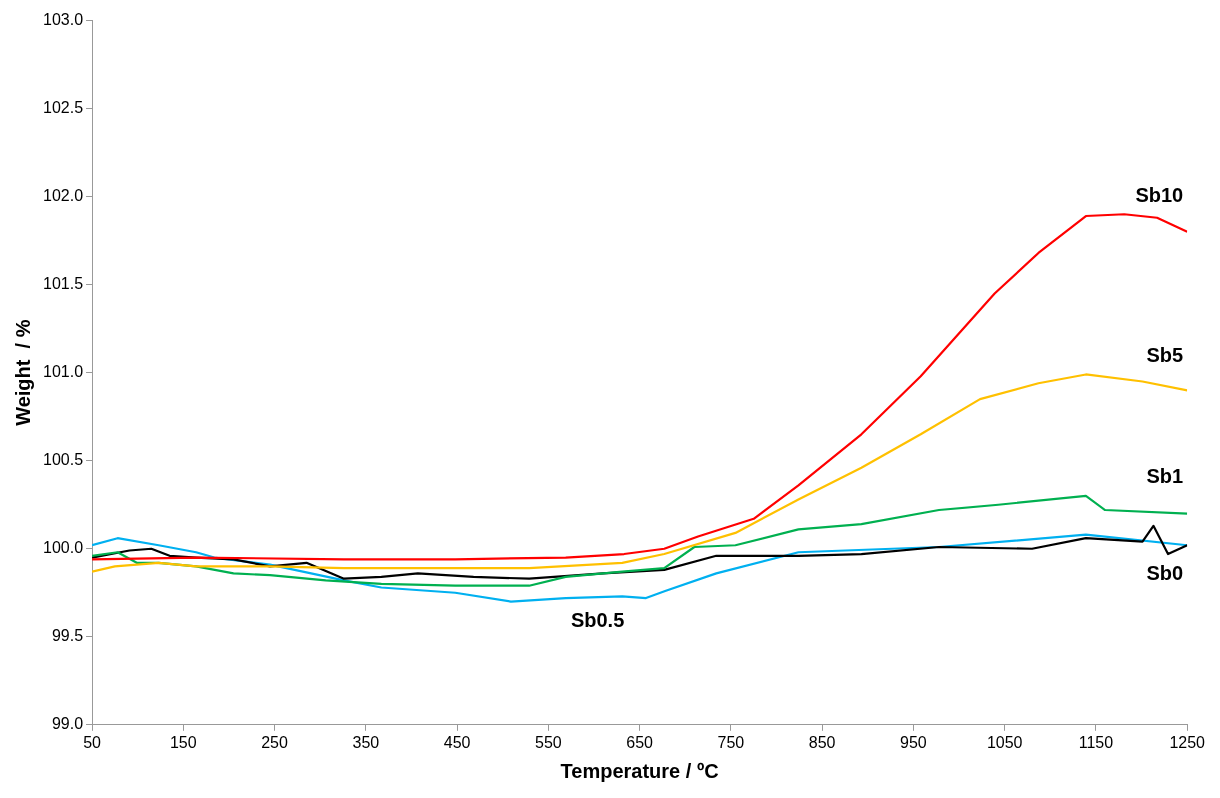 Image resolution: width=1220 pixels, height=798 pixels. What do you see at coordinates (822, 742) in the screenshot?
I see `x-tick-label: 850` at bounding box center [822, 742].